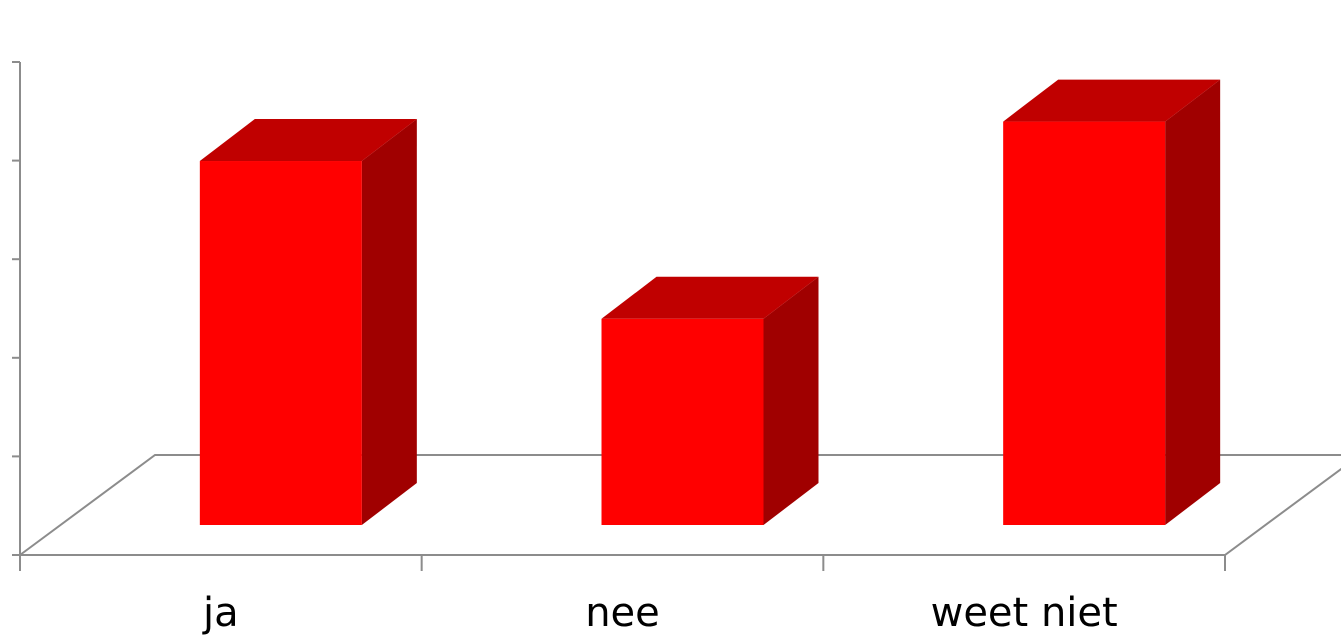 The width and height of the screenshot is (1341, 642). What do you see at coordinates (1084, 323) in the screenshot?
I see `bar-weet-niet` at bounding box center [1084, 323].